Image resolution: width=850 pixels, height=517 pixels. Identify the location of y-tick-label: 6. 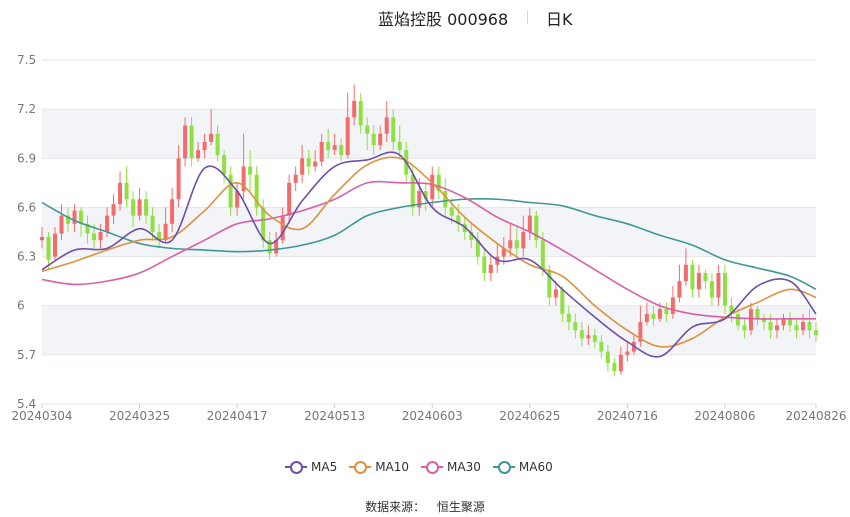
(21, 306).